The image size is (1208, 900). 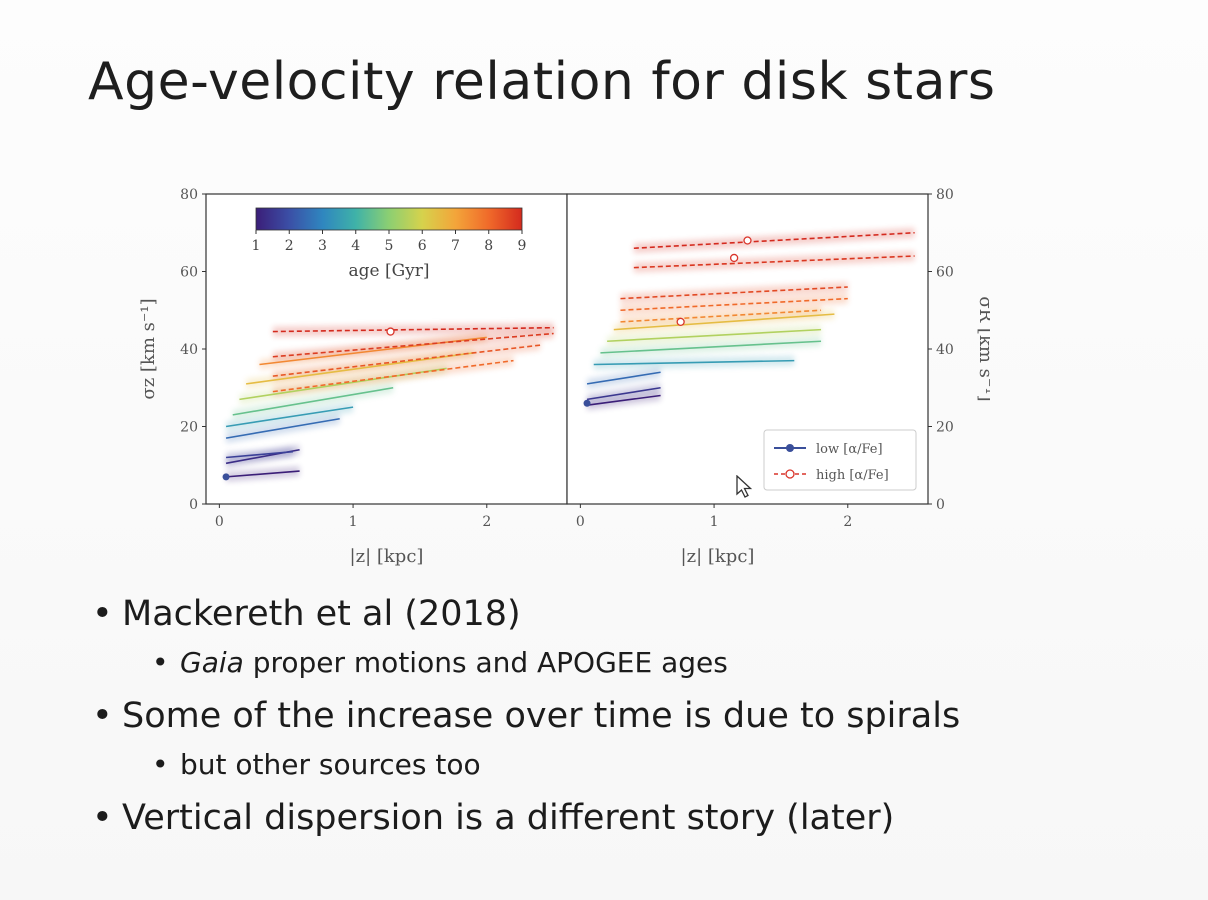 What do you see at coordinates (488, 246) in the screenshot?
I see `colorbar-tick-label: 8` at bounding box center [488, 246].